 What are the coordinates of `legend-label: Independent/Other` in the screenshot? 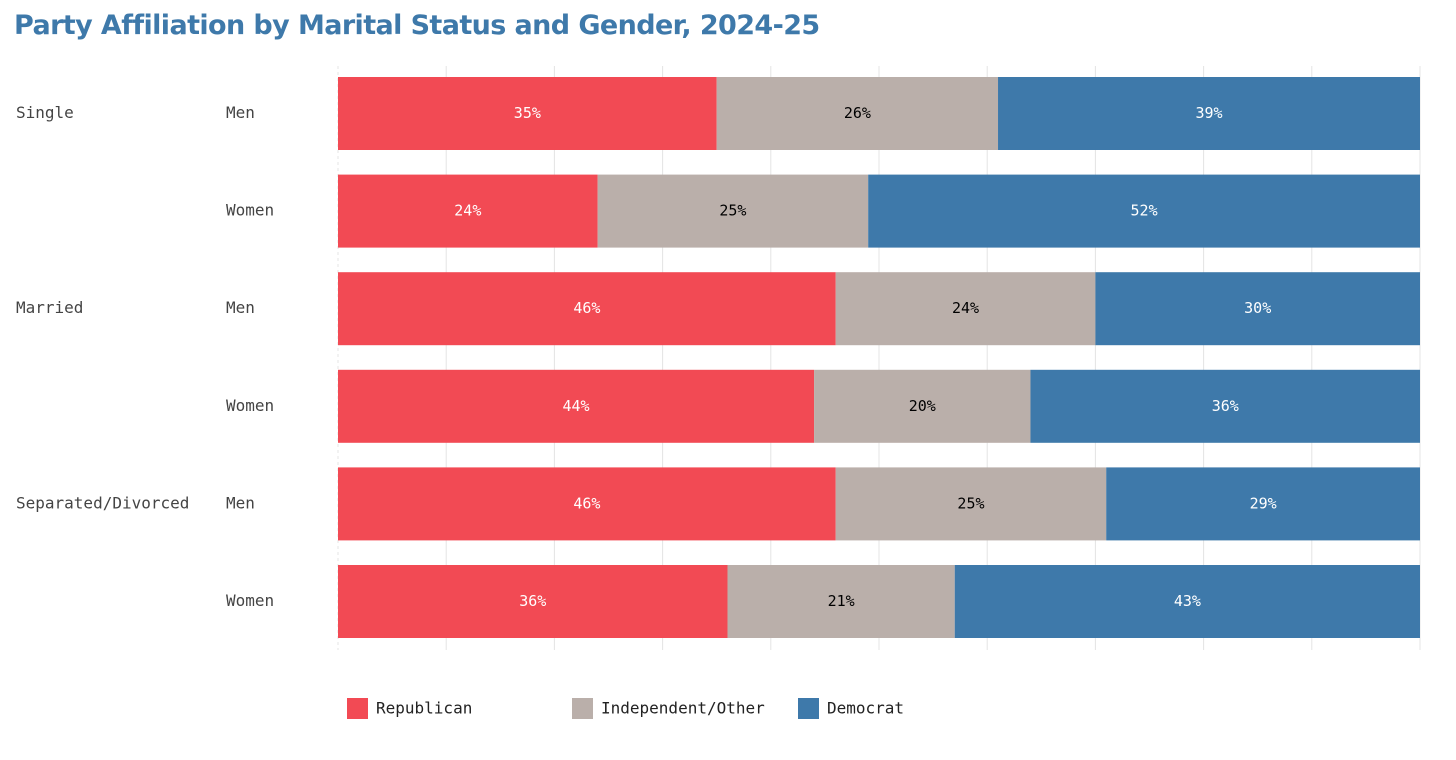 It's located at (683, 708).